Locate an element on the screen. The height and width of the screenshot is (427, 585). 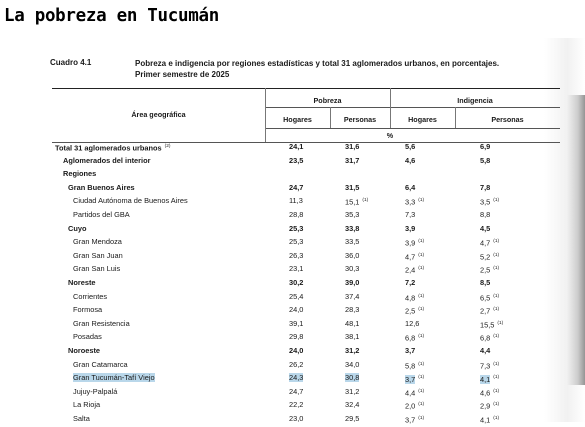
row-label: Jujuy-Palpalá is located at coordinates (86, 392).